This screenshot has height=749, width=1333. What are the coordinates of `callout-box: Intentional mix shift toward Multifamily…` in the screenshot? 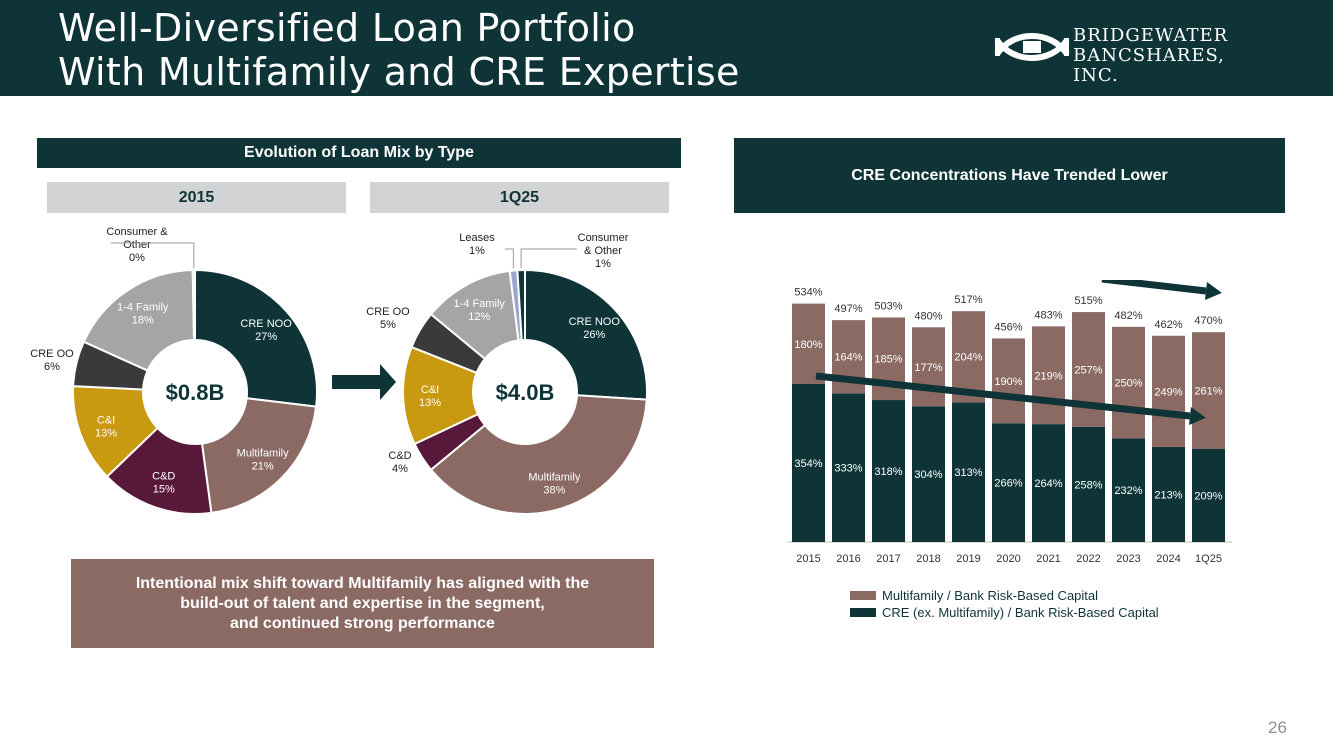 It's located at (362, 603).